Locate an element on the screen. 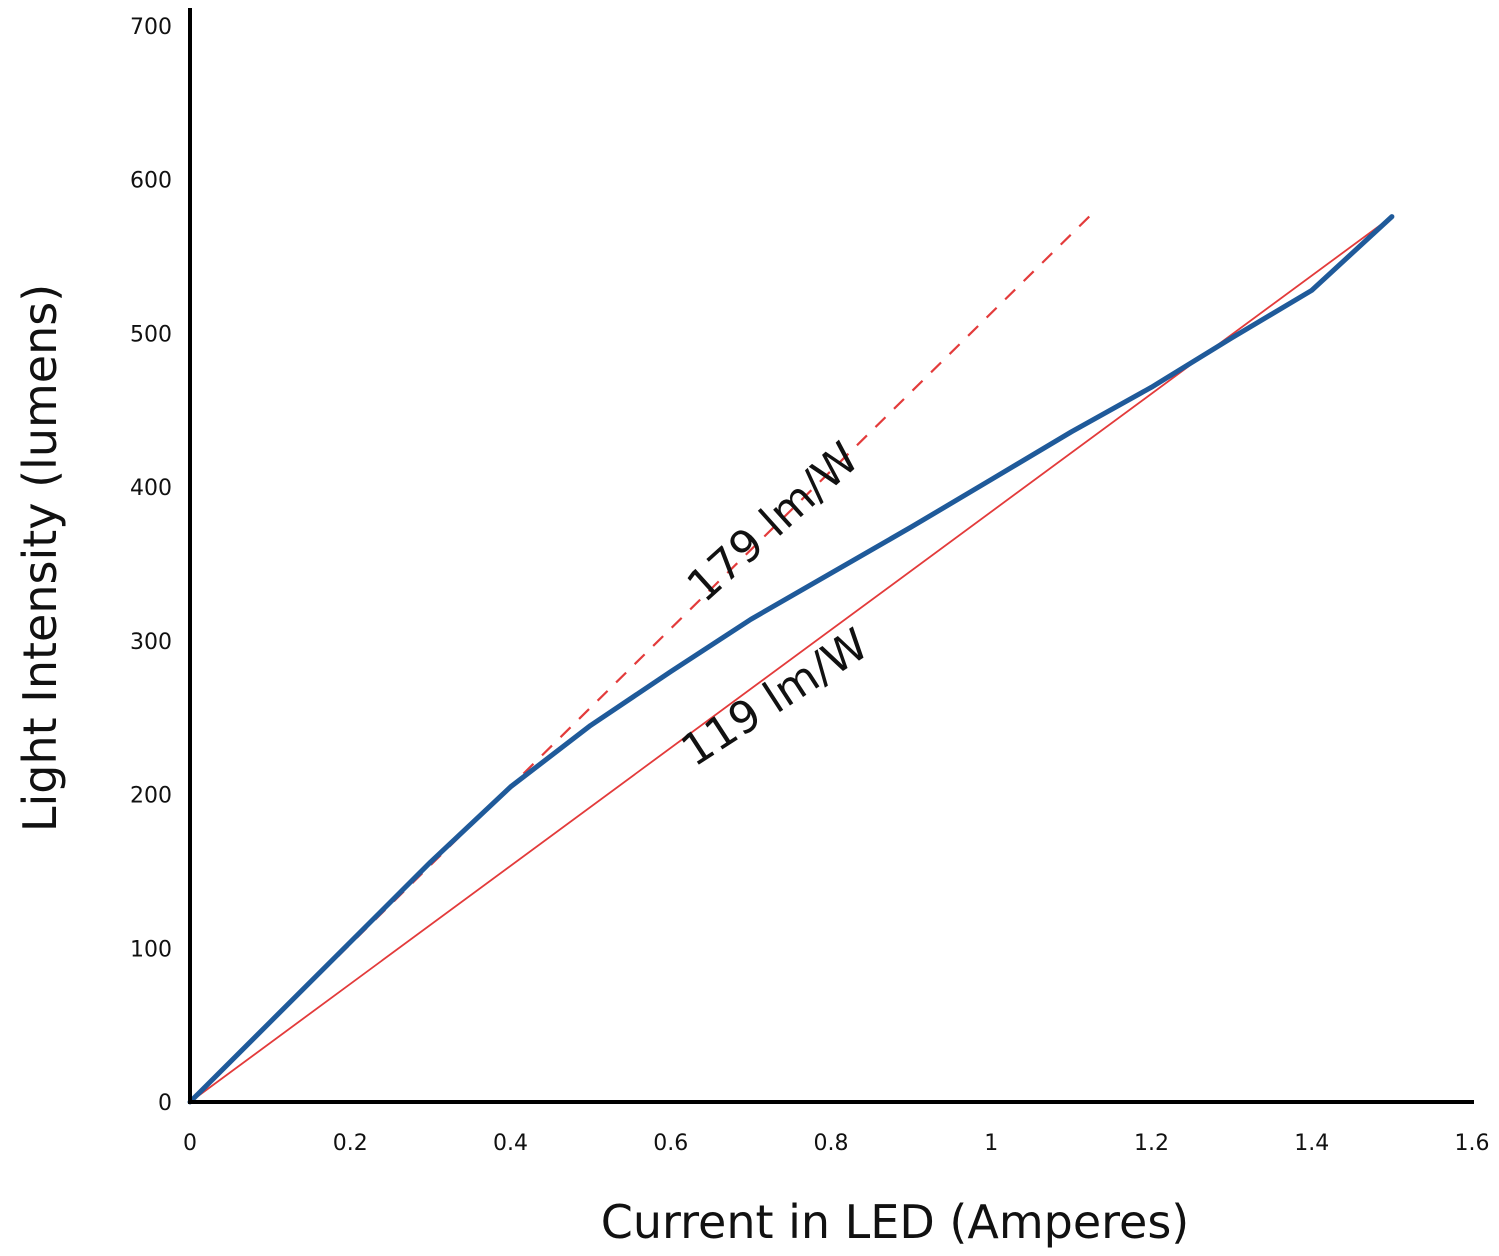 The image size is (1499, 1256). x-tick-label: 1.6 is located at coordinates (1472, 1143).